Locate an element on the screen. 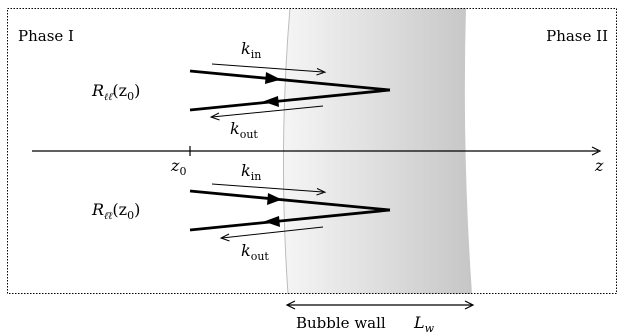  wall-width-left-arrowhead is located at coordinates (290, 305).